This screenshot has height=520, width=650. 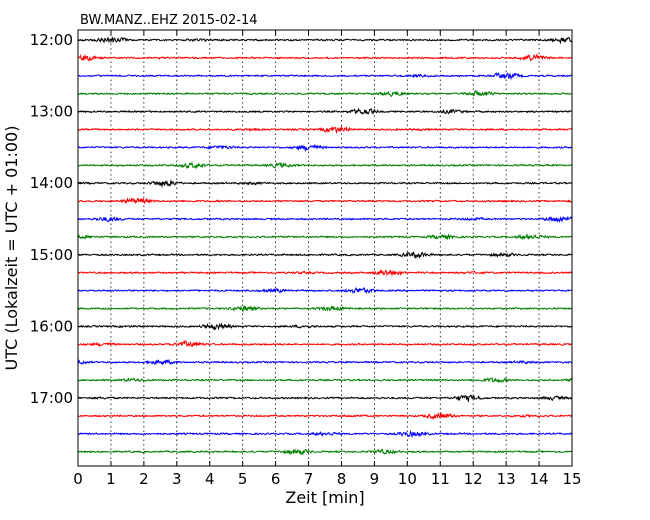 What do you see at coordinates (51, 326) in the screenshot?
I see `y-tick-label: 16:00` at bounding box center [51, 326].